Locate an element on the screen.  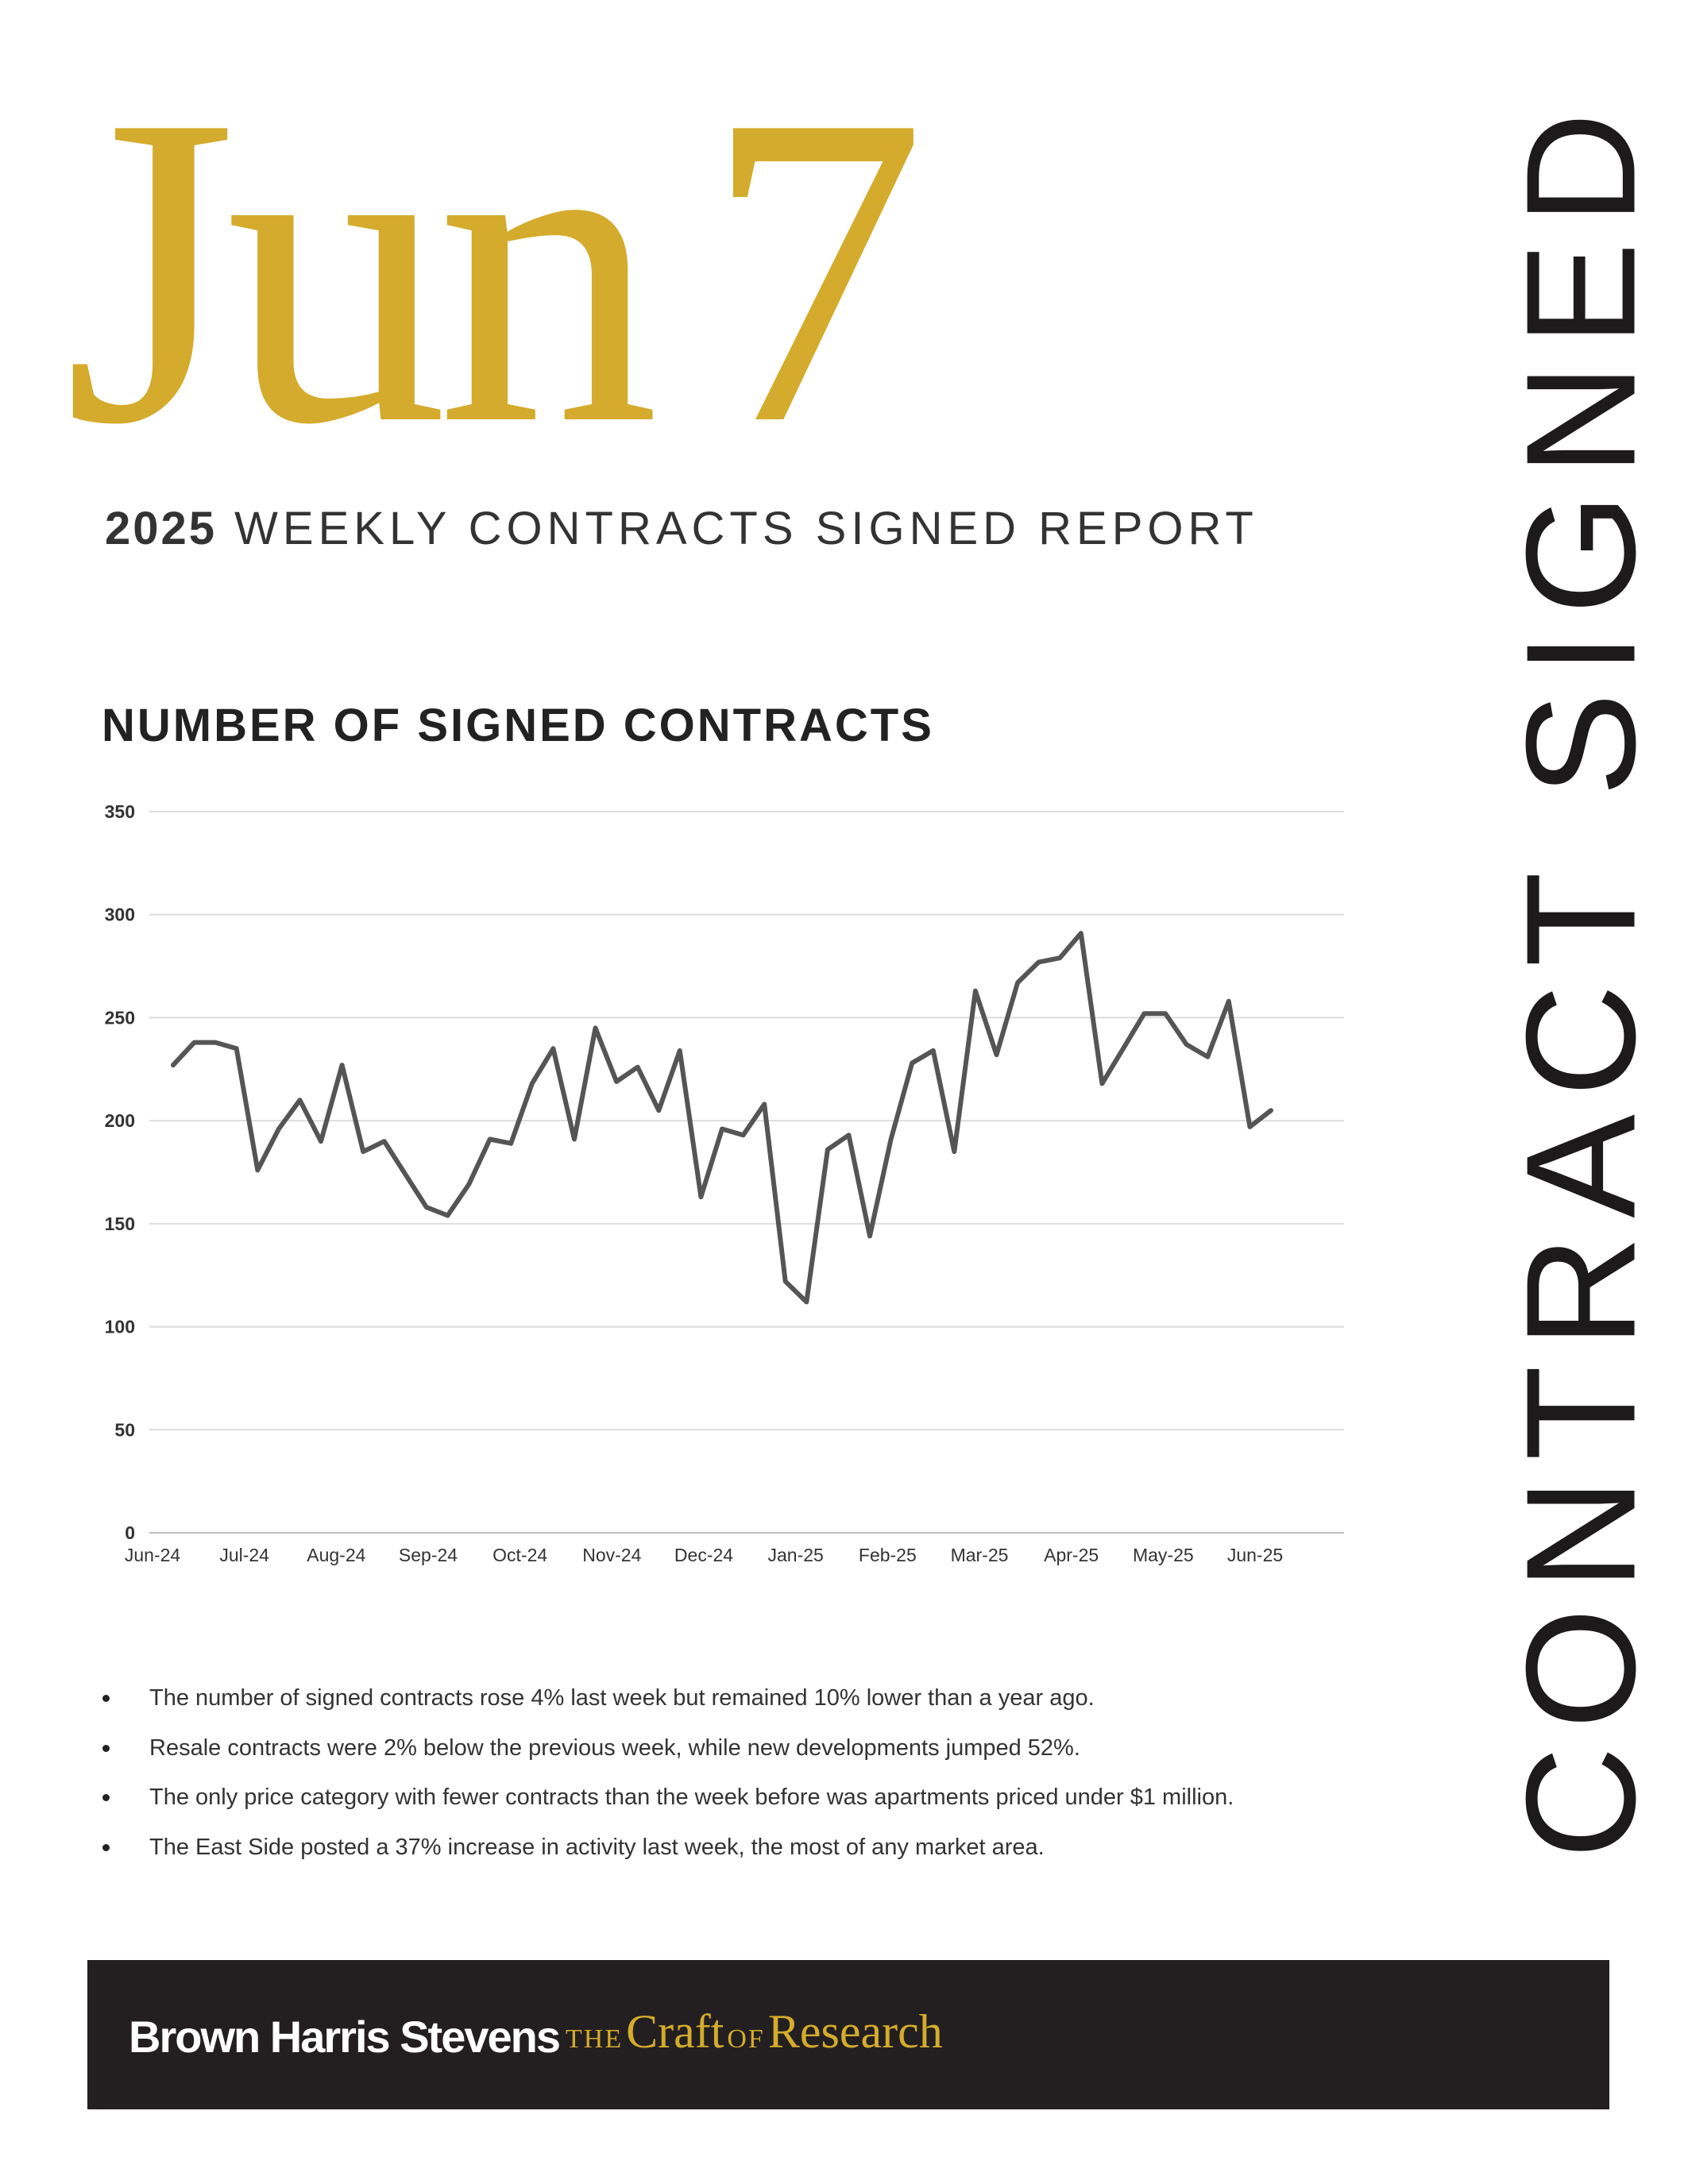
x-tick-label: Sep-24 is located at coordinates (428, 1555).